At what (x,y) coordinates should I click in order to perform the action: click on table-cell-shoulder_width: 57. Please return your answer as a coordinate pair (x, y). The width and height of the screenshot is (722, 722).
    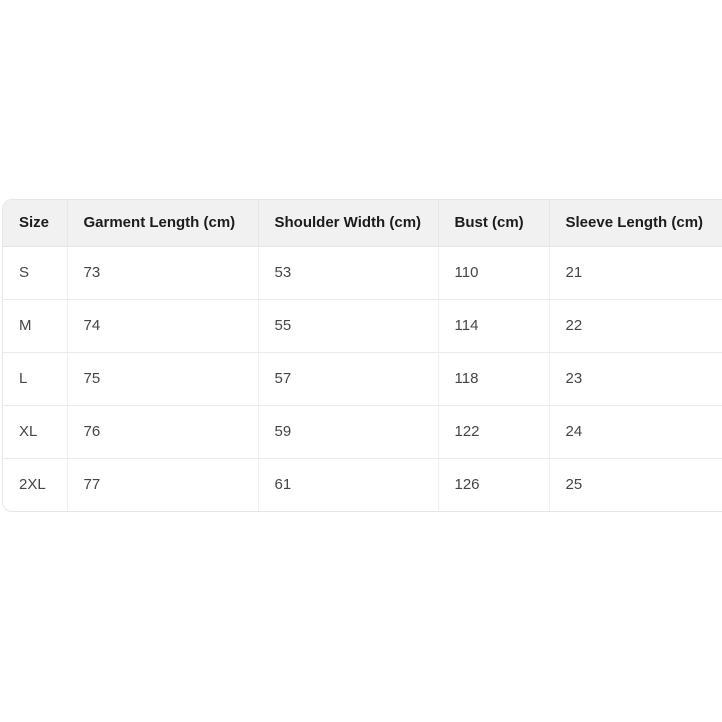
    Looking at the image, I should click on (348, 379).